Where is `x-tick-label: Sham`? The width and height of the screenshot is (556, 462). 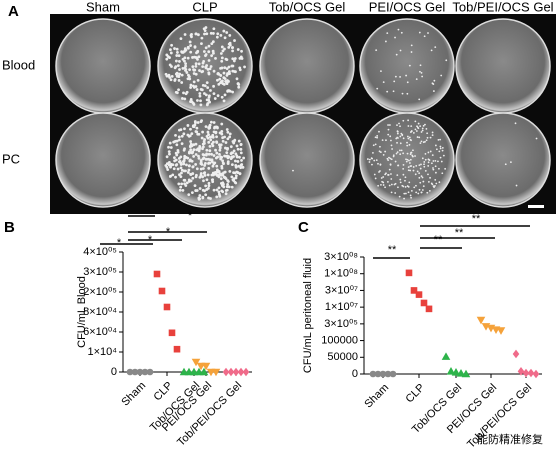 x-tick-label: Sham is located at coordinates (376, 396).